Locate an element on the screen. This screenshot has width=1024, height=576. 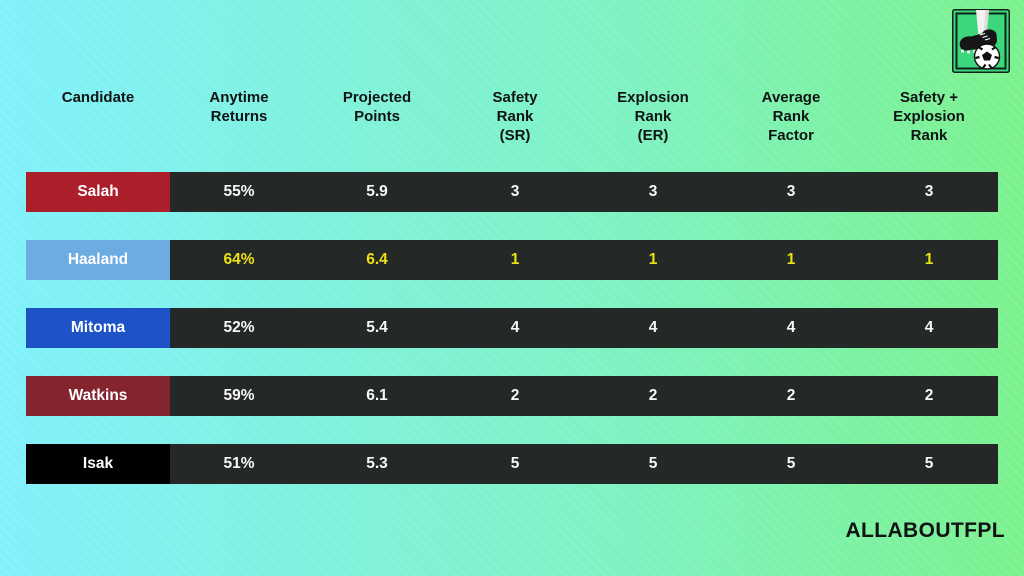
table-row-watkins: Watkins 59% 6.1 2 2 2 2 is located at coordinates (512, 396).